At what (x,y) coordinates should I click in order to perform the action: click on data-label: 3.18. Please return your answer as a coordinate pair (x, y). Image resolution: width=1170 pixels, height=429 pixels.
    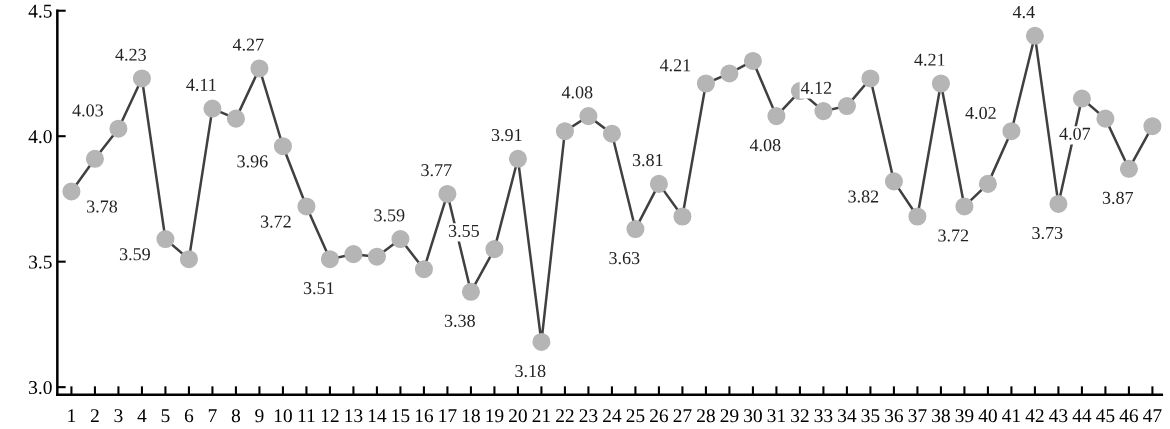
    Looking at the image, I should click on (530, 371).